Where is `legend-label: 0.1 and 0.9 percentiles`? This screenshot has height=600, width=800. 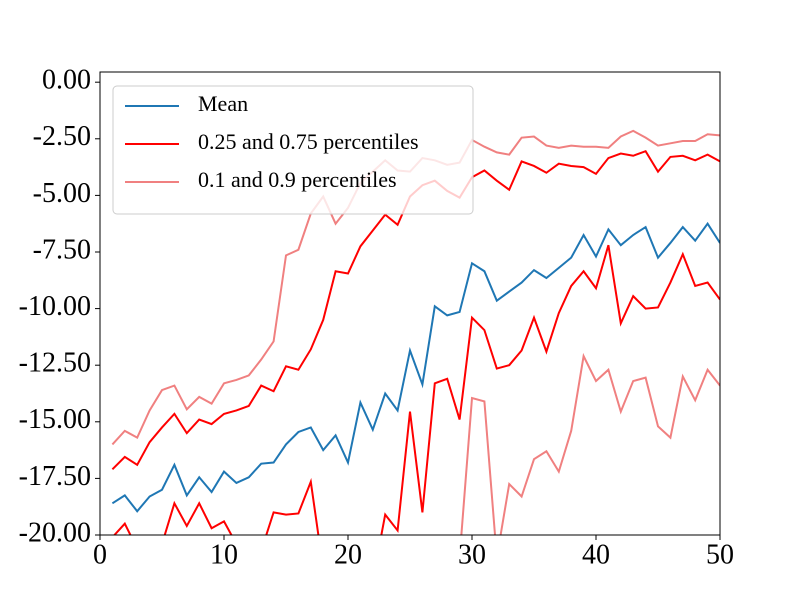 legend-label: 0.1 and 0.9 percentiles is located at coordinates (297, 179).